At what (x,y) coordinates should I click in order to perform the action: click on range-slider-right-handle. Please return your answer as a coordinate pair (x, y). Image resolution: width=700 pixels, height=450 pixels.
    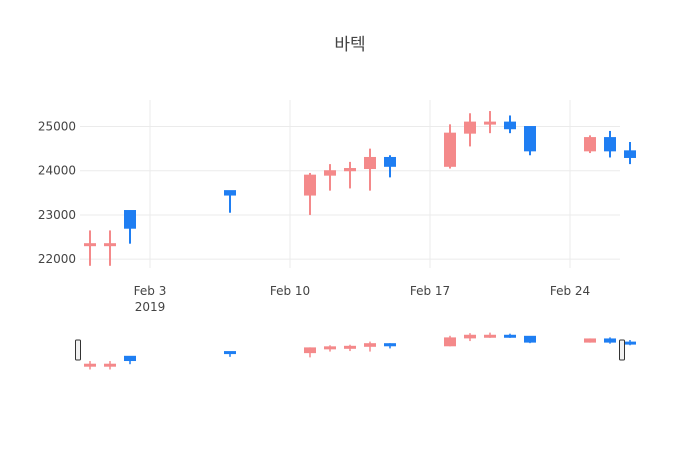
    Looking at the image, I should click on (622, 350).